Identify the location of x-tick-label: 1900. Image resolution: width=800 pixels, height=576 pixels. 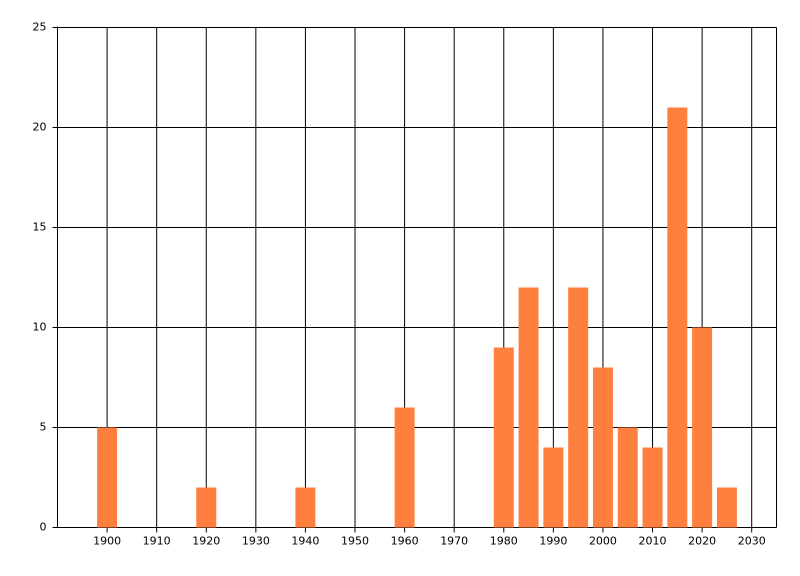
(107, 541).